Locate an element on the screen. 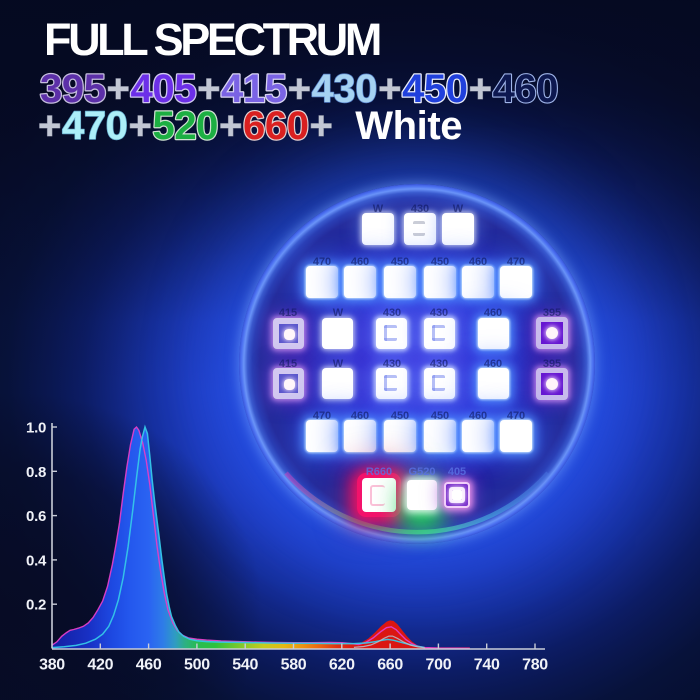 The image size is (700, 700). svg-text: +470+520+660+ White is located at coordinates (250, 126).